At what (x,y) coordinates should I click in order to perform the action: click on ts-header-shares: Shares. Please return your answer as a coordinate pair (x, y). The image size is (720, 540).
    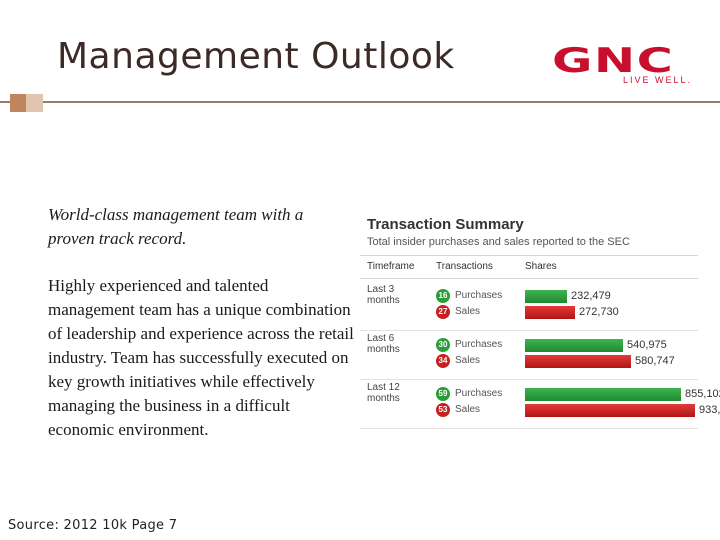
    Looking at the image, I should click on (541, 266).